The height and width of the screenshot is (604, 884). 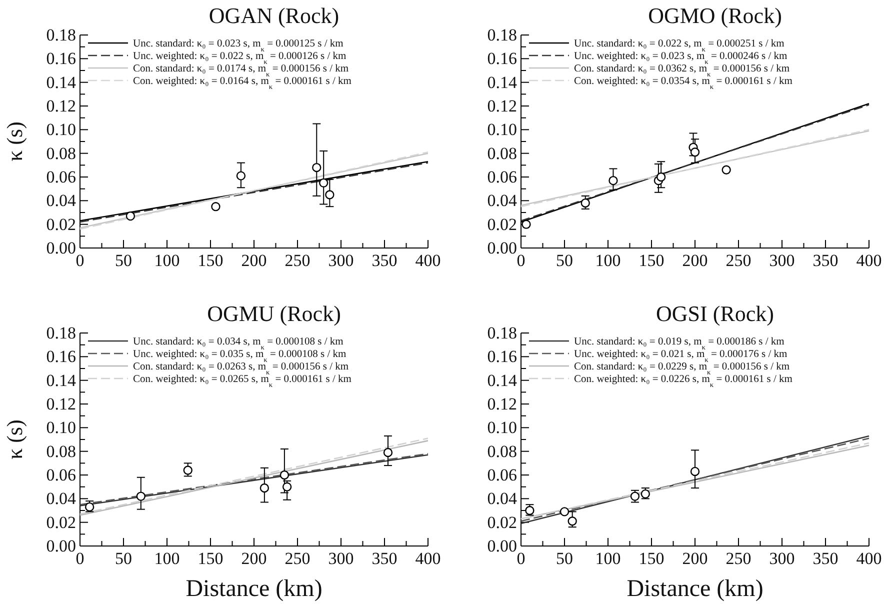 I want to click on chart-title: OGSI (Rock), so click(x=715, y=313).